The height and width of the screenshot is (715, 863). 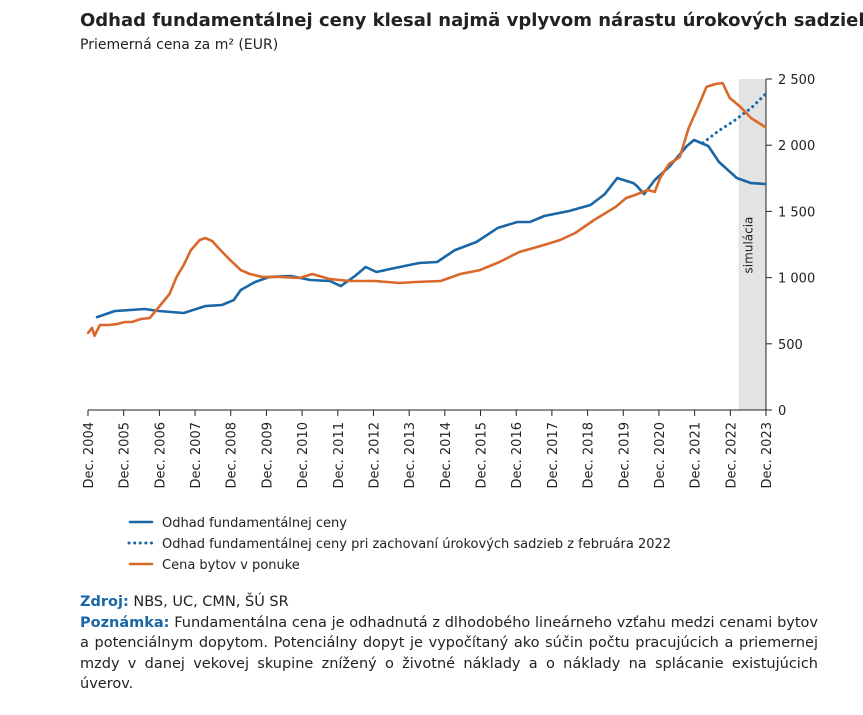 I want to click on y-tick-label: 1 500, so click(x=796, y=212).